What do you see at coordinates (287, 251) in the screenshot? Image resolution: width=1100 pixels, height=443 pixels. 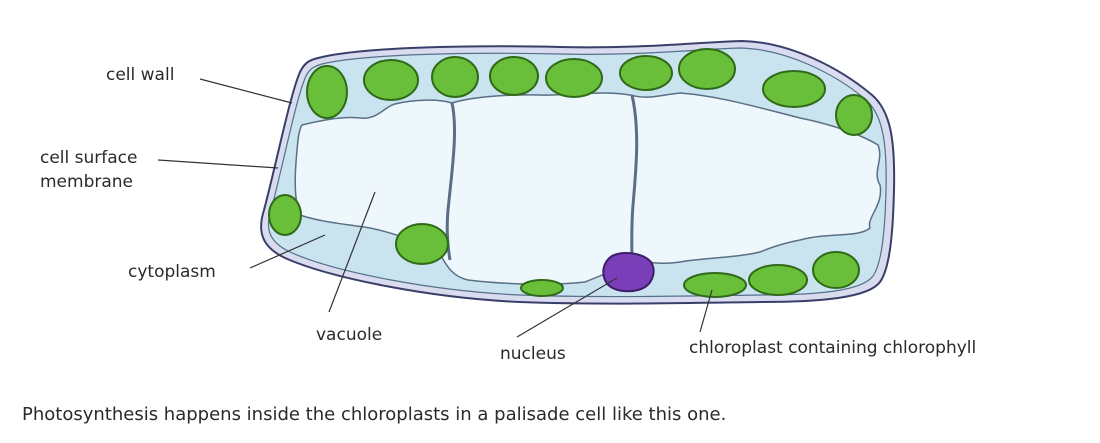 I see `cytoplasm-leader` at bounding box center [287, 251].